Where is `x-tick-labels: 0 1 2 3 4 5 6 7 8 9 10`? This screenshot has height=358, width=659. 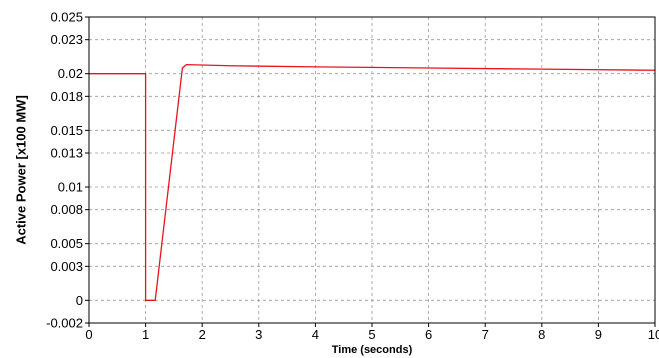 x-tick-labels: 0 1 2 3 4 5 6 7 8 9 10 is located at coordinates (372, 334).